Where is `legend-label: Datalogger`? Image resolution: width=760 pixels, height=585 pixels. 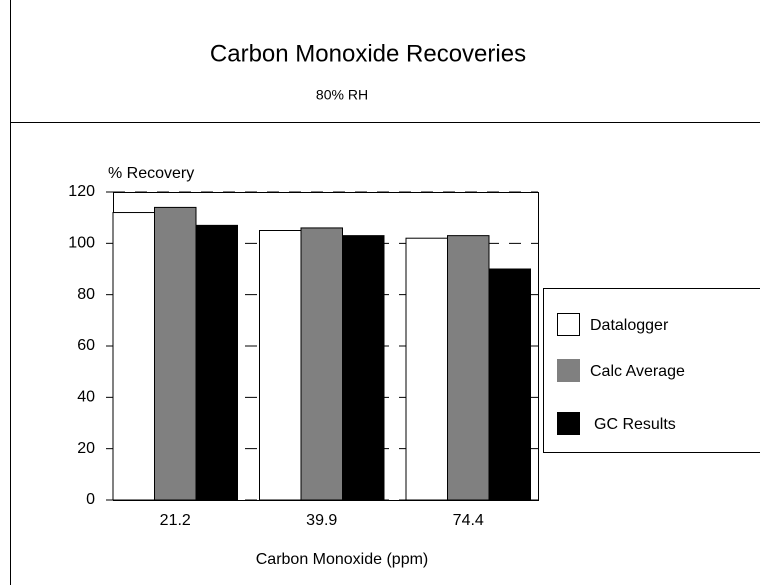
legend-label: Datalogger is located at coordinates (629, 325).